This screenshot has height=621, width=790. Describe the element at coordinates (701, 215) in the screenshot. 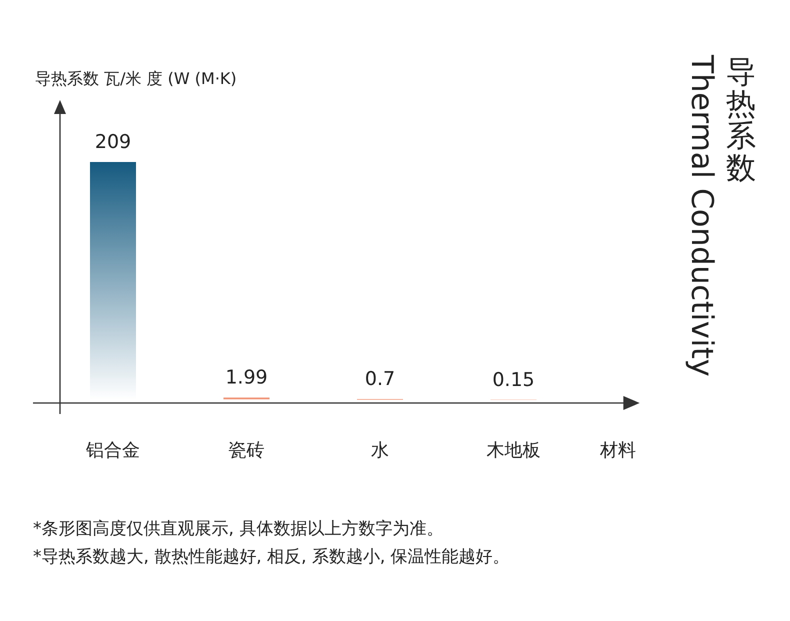

I see `text: Thermal Conductivity` at that location.